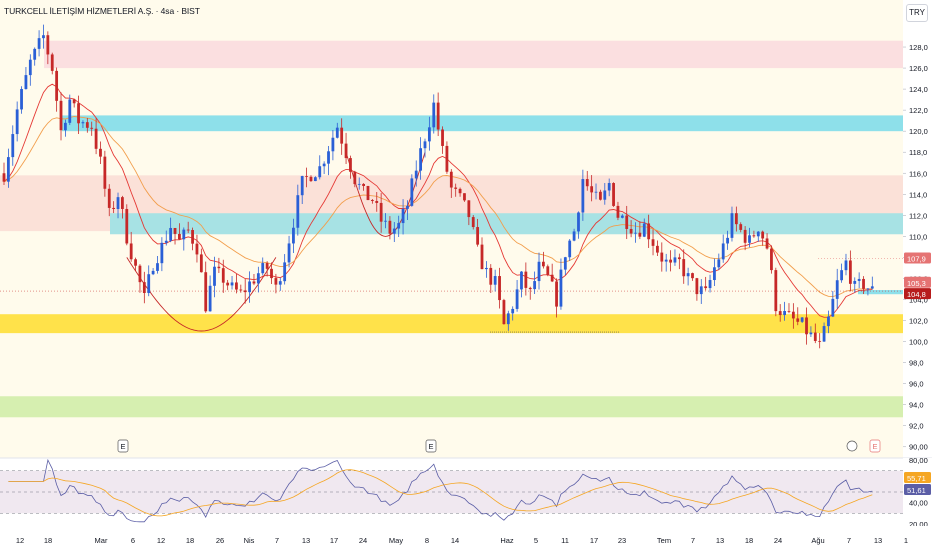  Describe the element at coordinates (123, 446) in the screenshot. I see `earnings-marker` at that location.